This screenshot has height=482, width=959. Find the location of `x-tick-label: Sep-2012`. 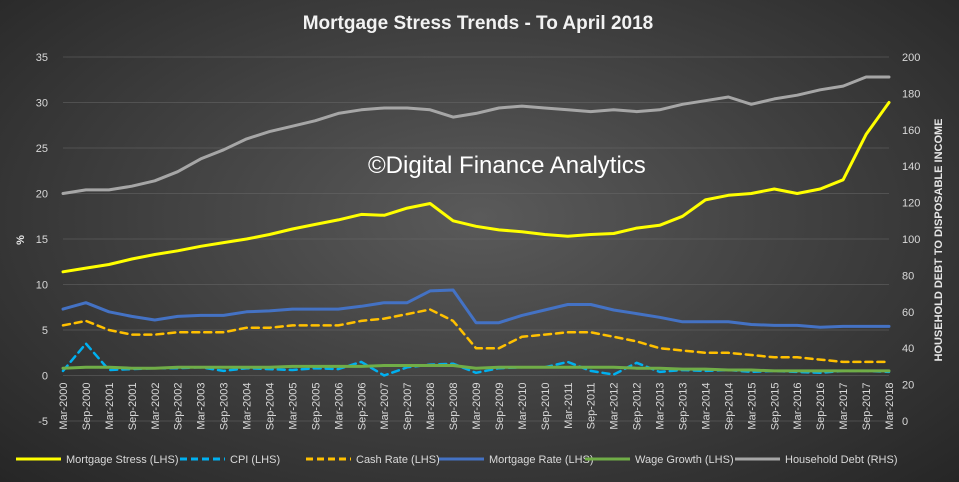

x-tick-label: Sep-2012 is located at coordinates (638, 407).